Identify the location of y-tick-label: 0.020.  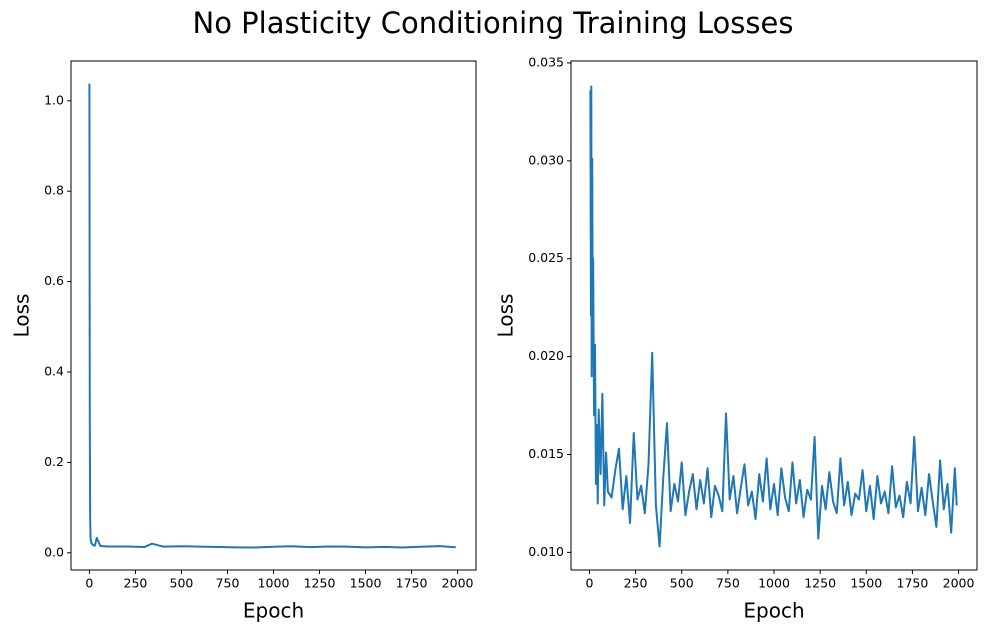
(546, 355).